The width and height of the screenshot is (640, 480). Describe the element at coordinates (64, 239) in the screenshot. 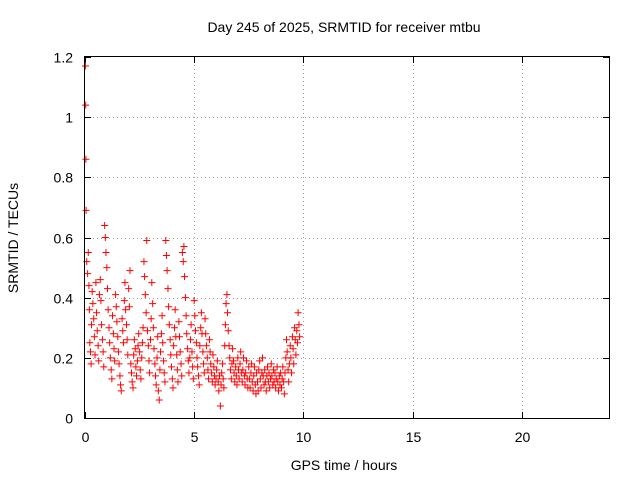

I see `y-tick-label: 0.6` at that location.